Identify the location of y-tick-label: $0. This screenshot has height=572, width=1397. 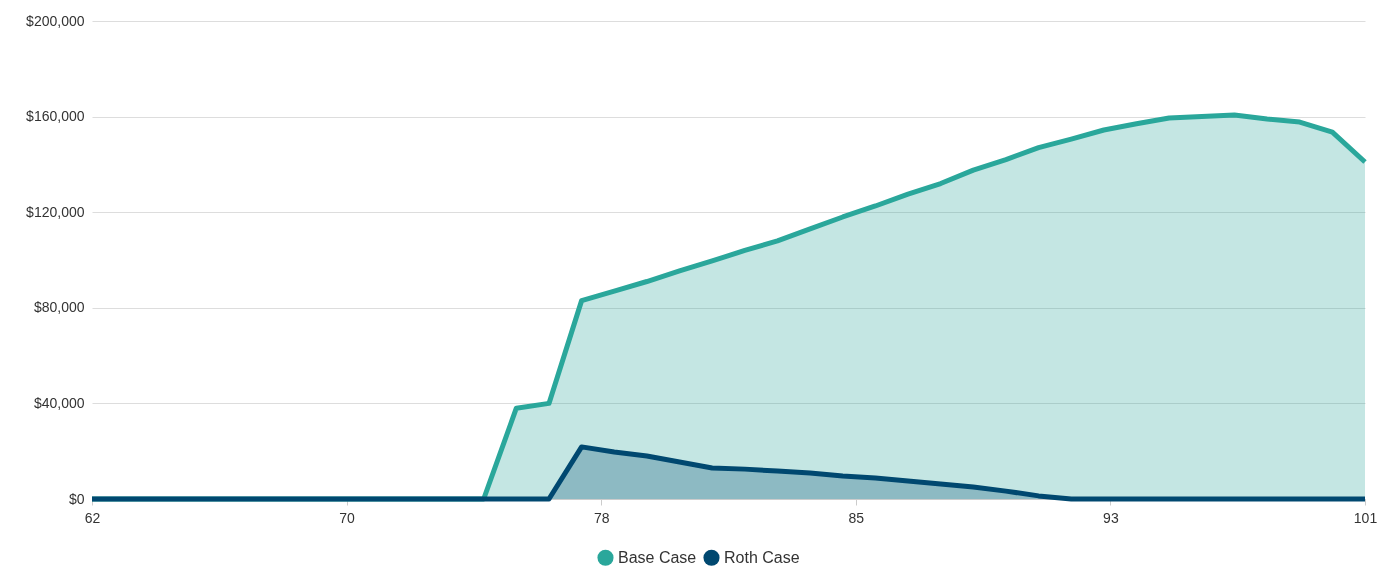
(76, 498).